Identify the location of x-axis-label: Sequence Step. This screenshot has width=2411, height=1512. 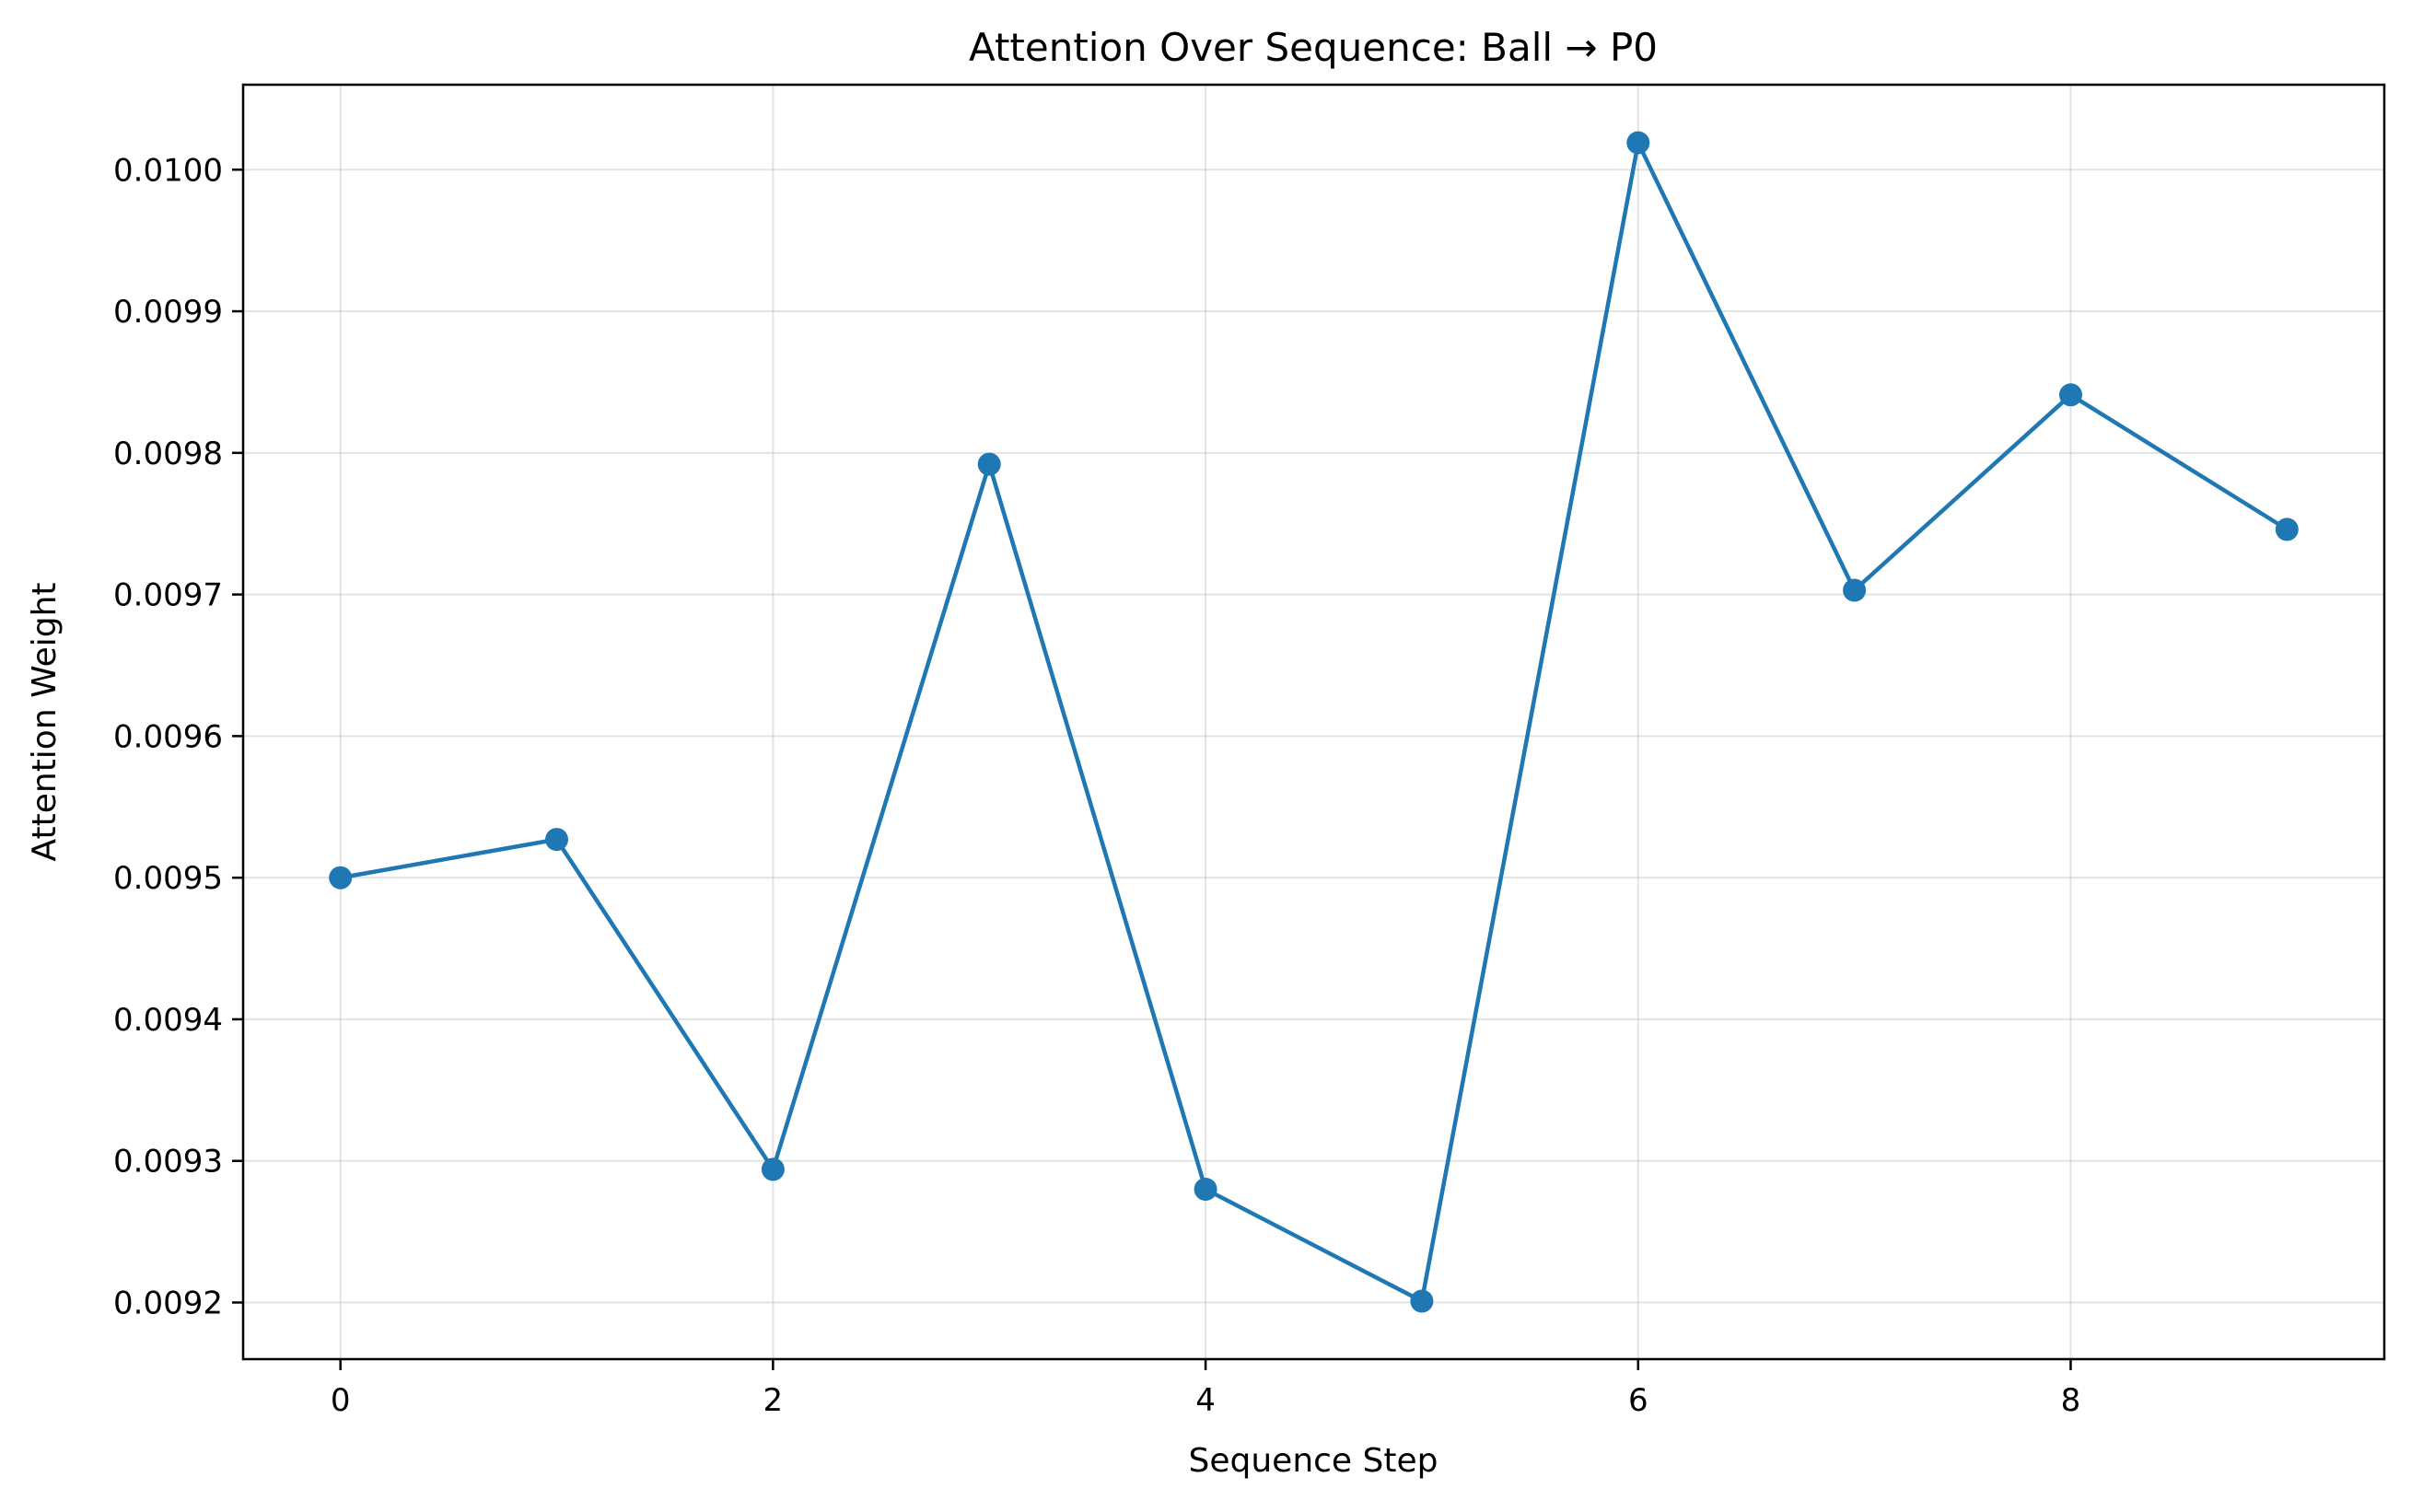
(1313, 1461).